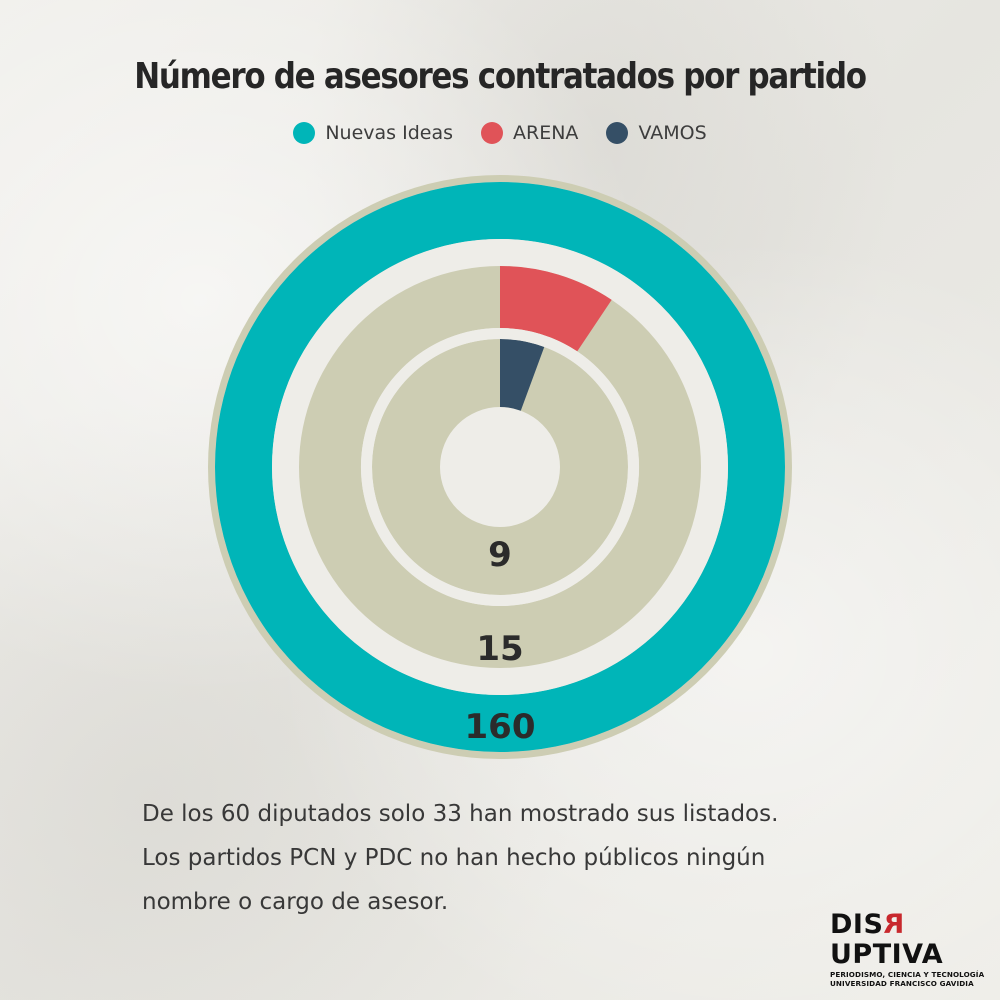 Image resolution: width=1000 pixels, height=1000 pixels. I want to click on legend-swatch-vamos, so click(617, 133).